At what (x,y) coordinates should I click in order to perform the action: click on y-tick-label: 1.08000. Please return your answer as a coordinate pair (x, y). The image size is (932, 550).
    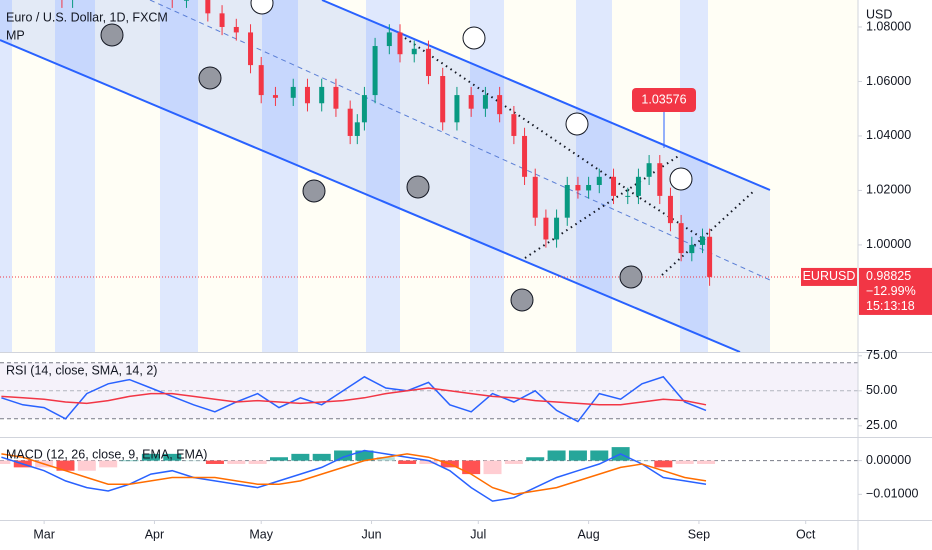
    Looking at the image, I should click on (888, 26).